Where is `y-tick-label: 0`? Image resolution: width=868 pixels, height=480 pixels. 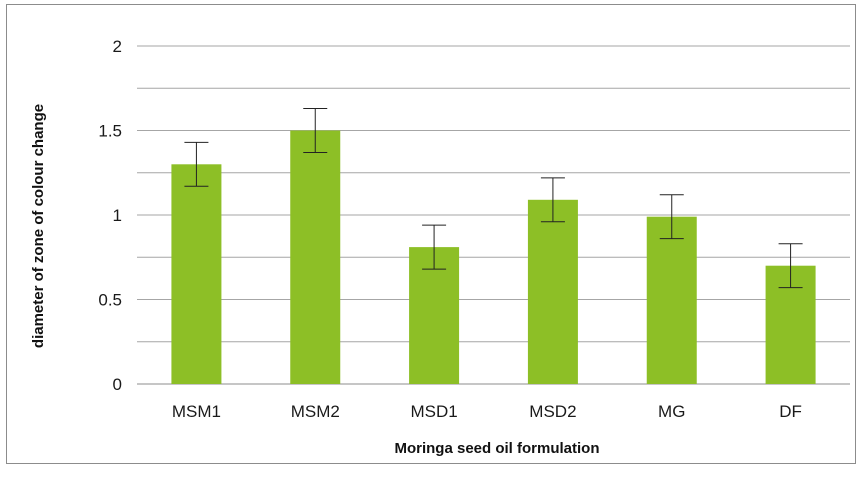
y-tick-label: 0 is located at coordinates (117, 384).